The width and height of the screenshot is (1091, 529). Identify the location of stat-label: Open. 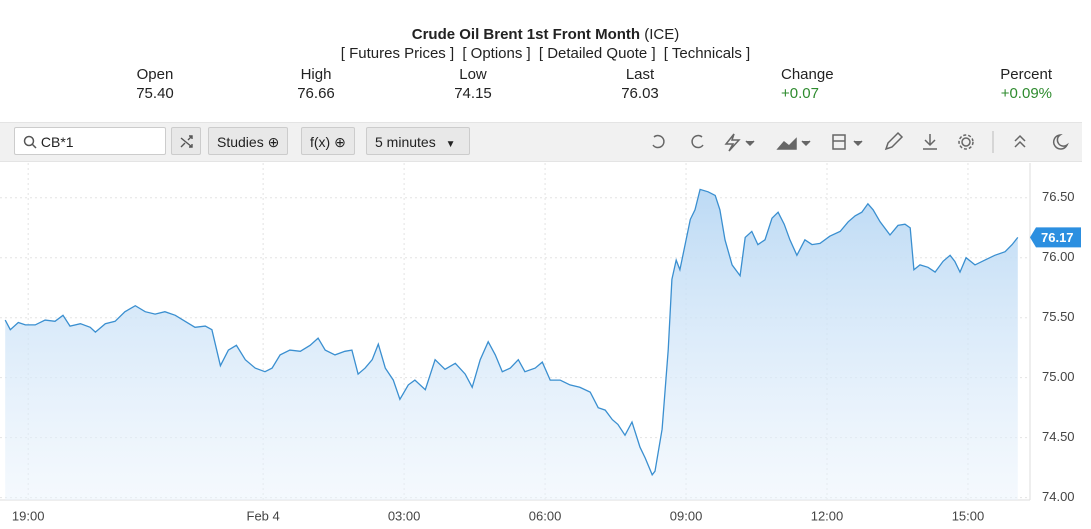
(155, 74).